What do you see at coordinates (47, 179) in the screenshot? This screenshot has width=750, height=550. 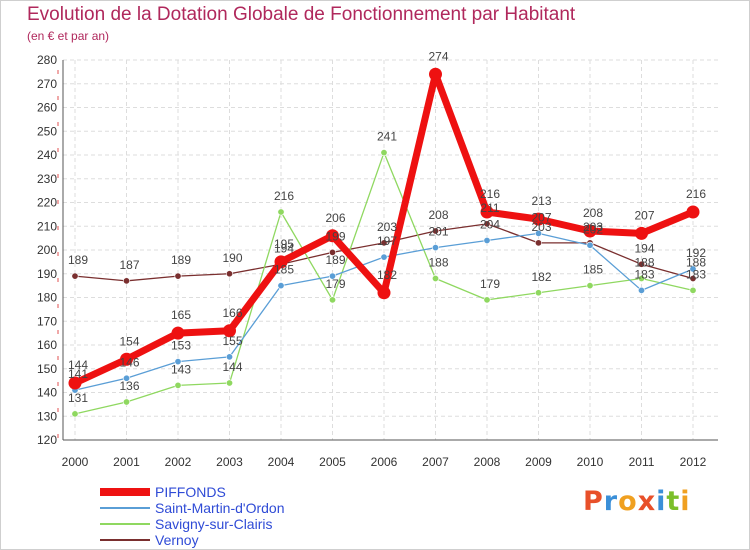 I see `y-tick-label: 230` at bounding box center [47, 179].